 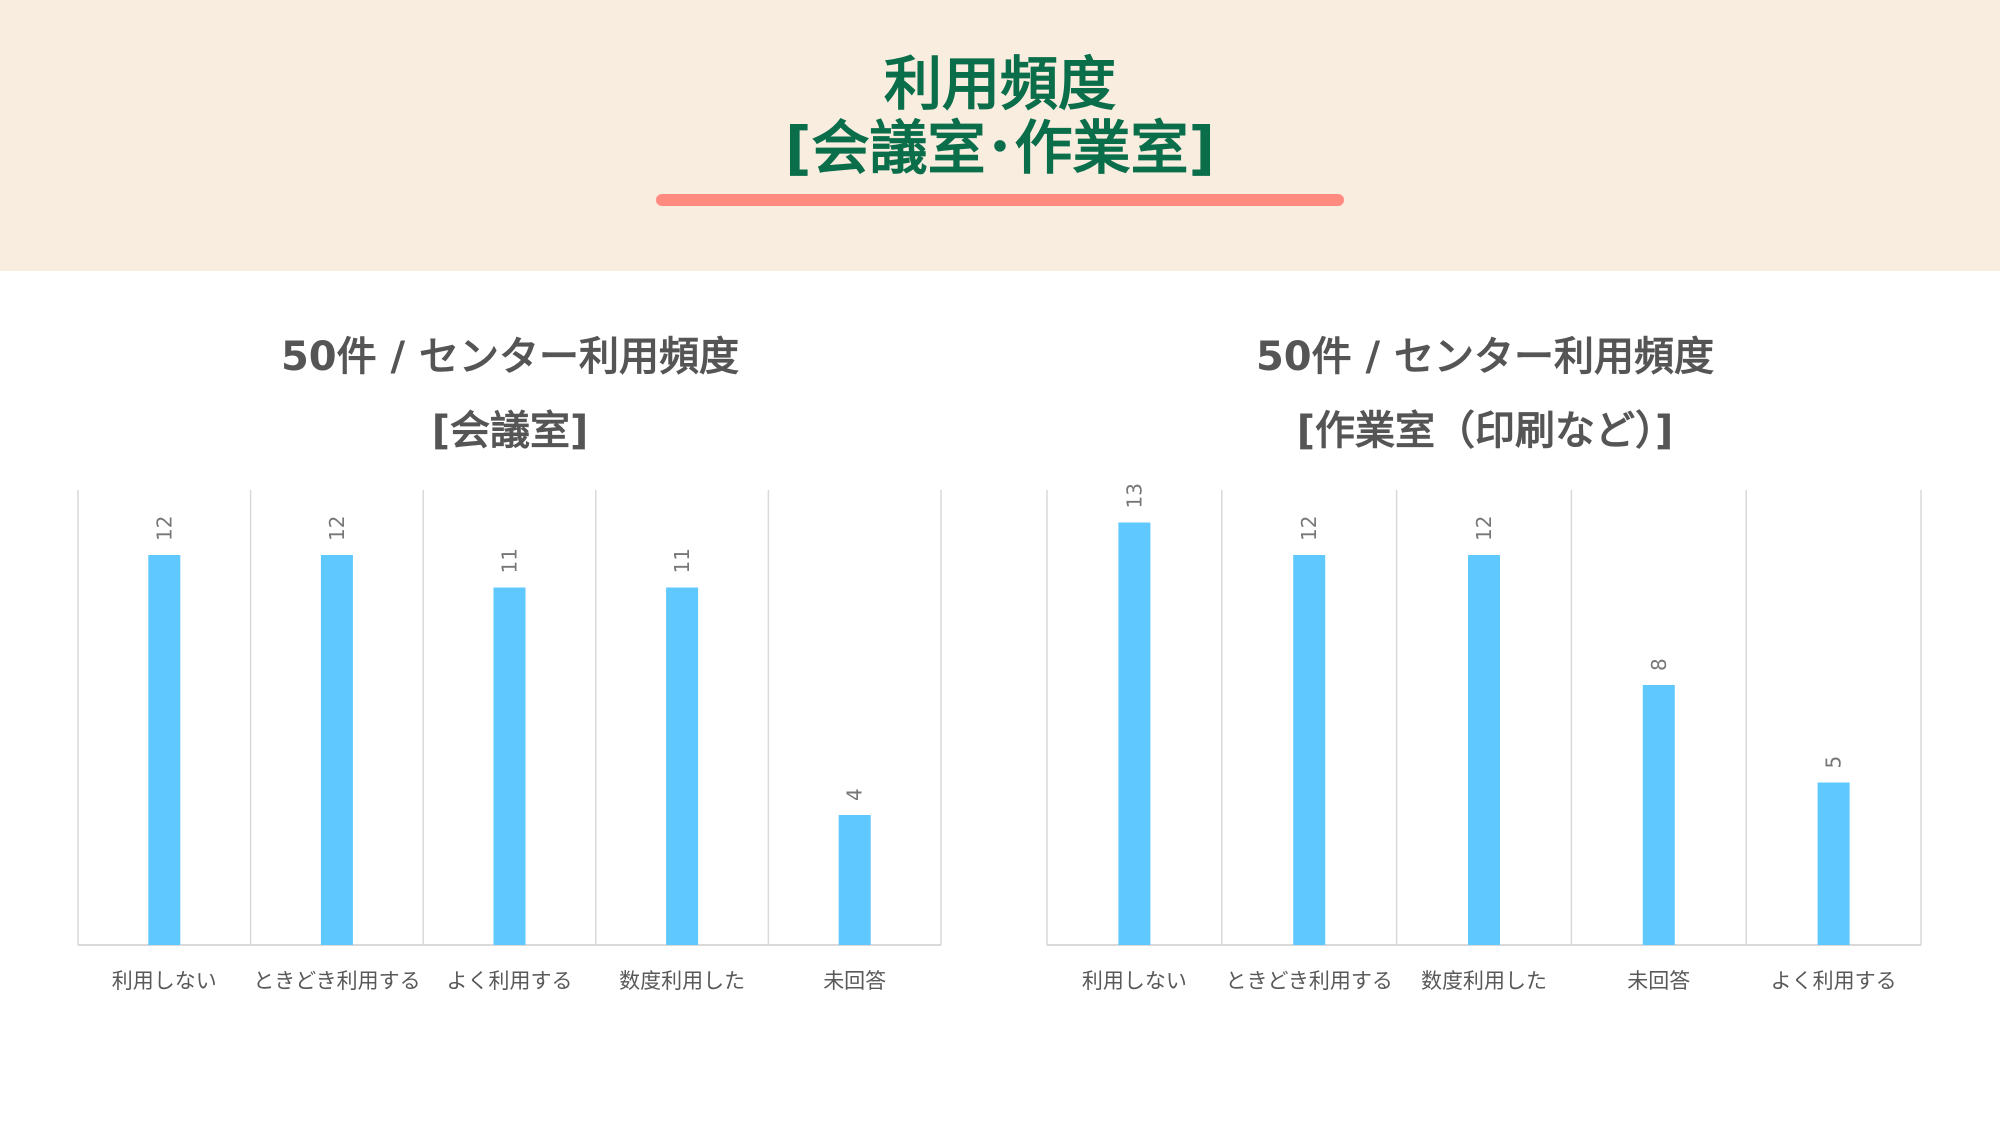 I want to click on chart-title-line2: [作業室（印刷など）], so click(x=1485, y=431).